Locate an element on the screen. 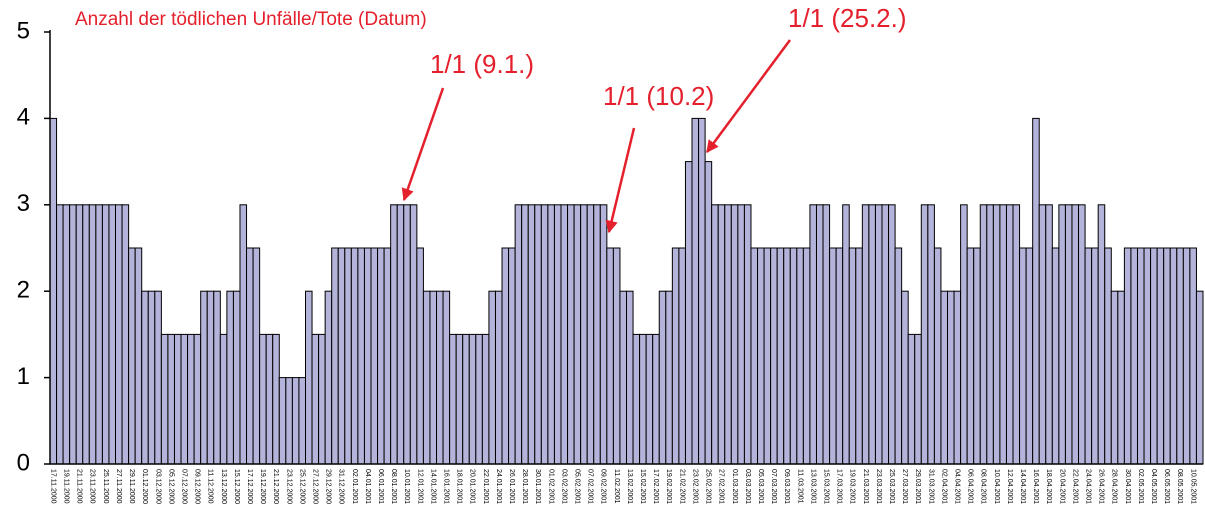 The height and width of the screenshot is (517, 1205). x-tick-label: 19.11.2000 is located at coordinates (66, 486).